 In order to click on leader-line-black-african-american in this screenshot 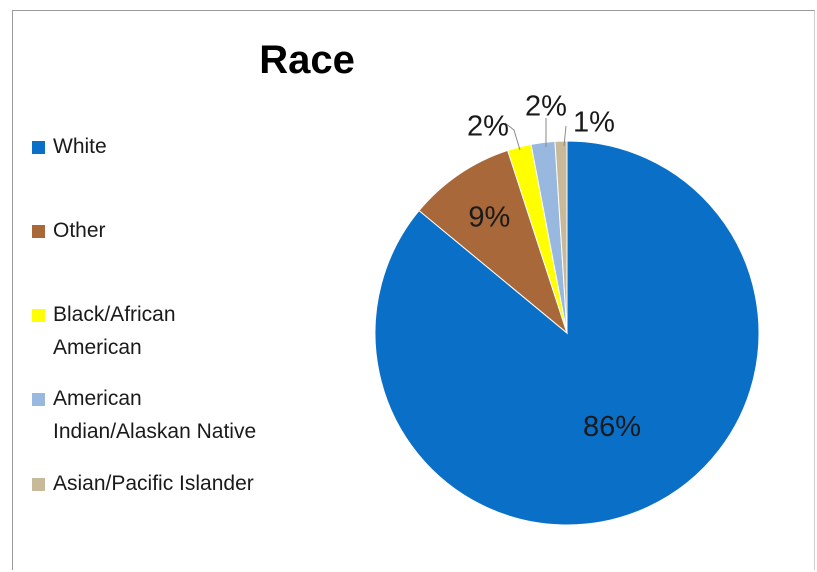, I will do `click(512, 136)`.